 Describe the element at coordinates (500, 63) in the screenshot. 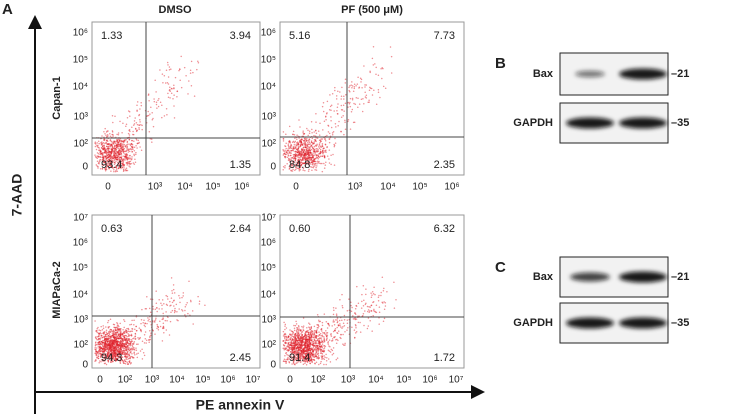

I see `panel-label: B` at that location.